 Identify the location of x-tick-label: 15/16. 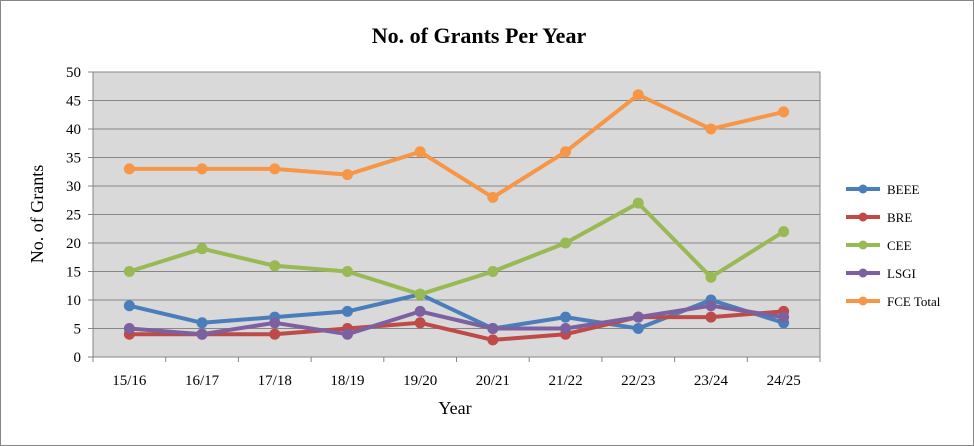
(129, 381).